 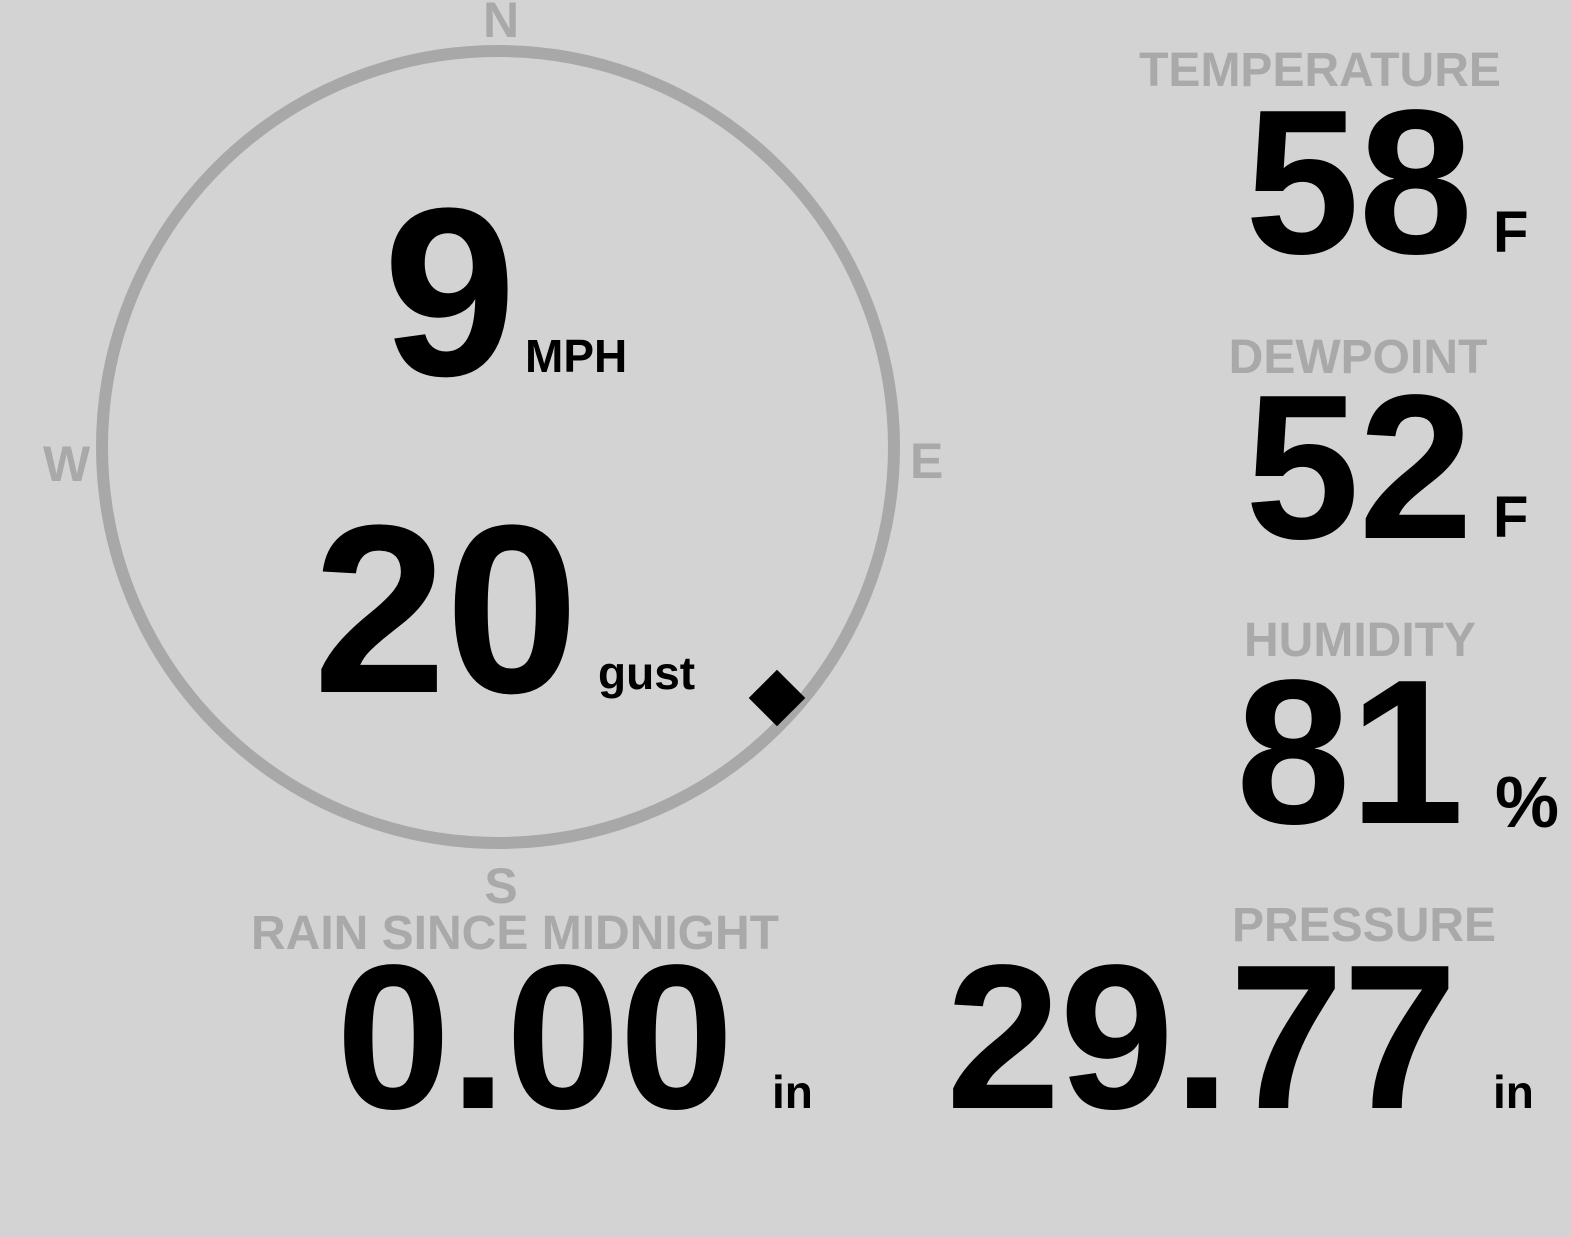 I want to click on wind-gust-unit: gust, so click(x=647, y=673).